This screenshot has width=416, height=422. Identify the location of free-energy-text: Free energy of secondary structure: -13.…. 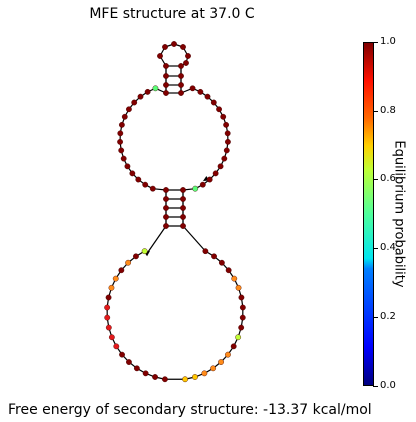
(190, 410).